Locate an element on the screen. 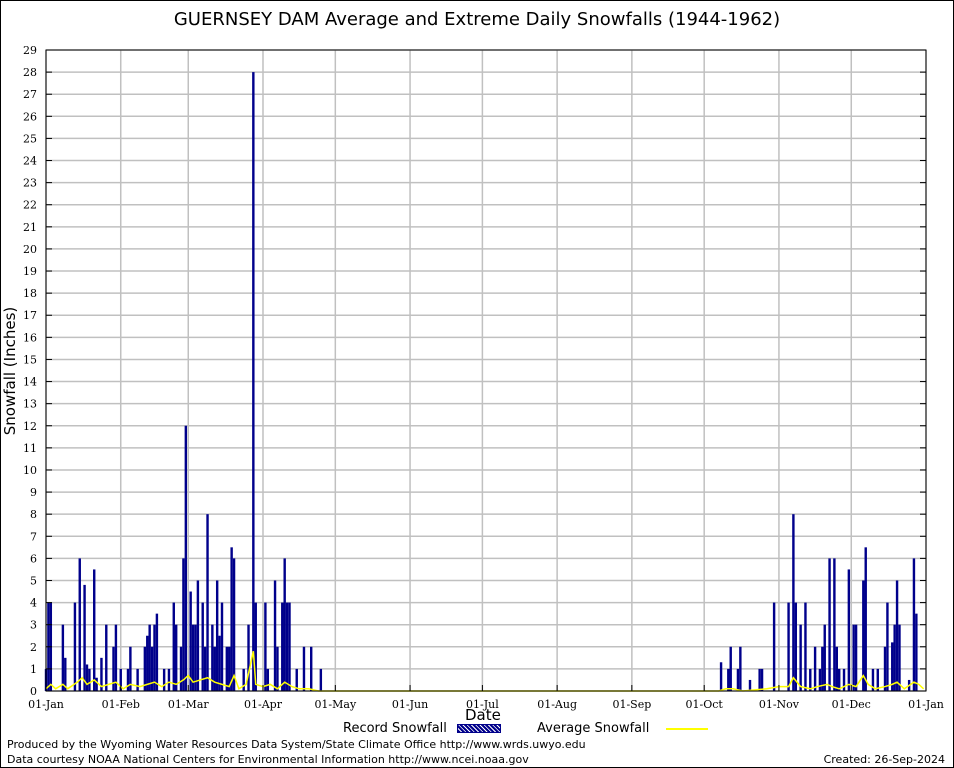  legend-average: Average Snowfall is located at coordinates (622, 728).